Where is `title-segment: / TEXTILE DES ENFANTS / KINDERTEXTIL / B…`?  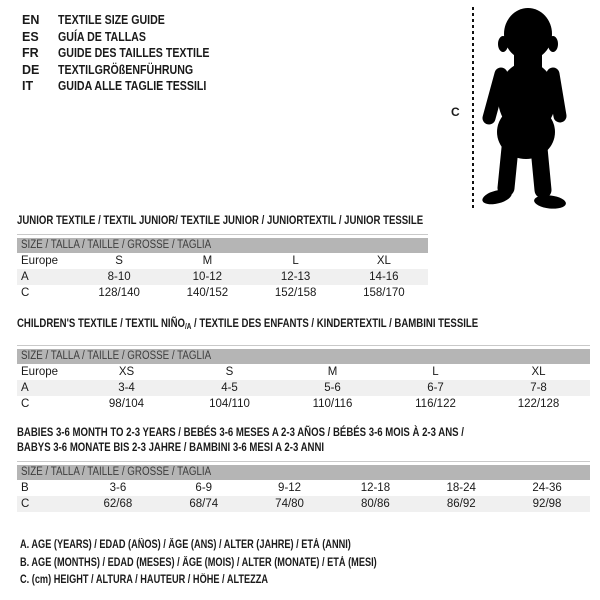
title-segment: / TEXTILE DES ENFANTS / KINDERTEXTIL / B… is located at coordinates (335, 323).